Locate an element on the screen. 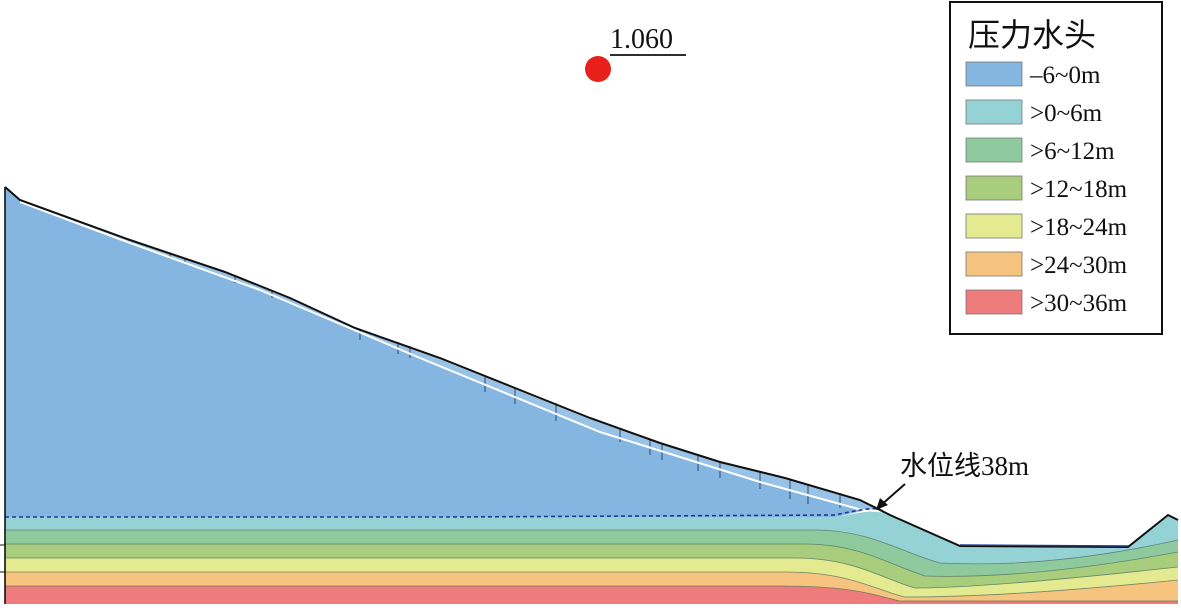  arrow-icon is located at coordinates (882, 504).